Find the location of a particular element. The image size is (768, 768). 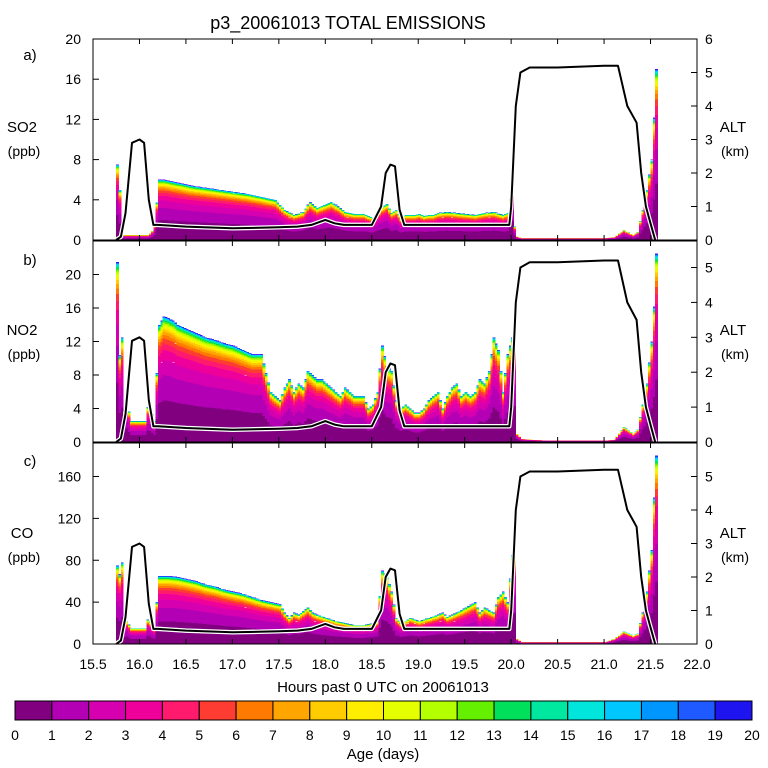

y-axis-unit: (ppb) is located at coordinates (24, 151).